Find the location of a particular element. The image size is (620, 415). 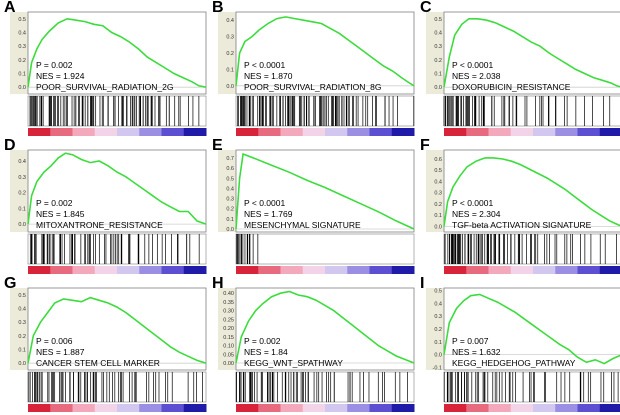

y-tick-label: 0.10 is located at coordinates (228, 347).